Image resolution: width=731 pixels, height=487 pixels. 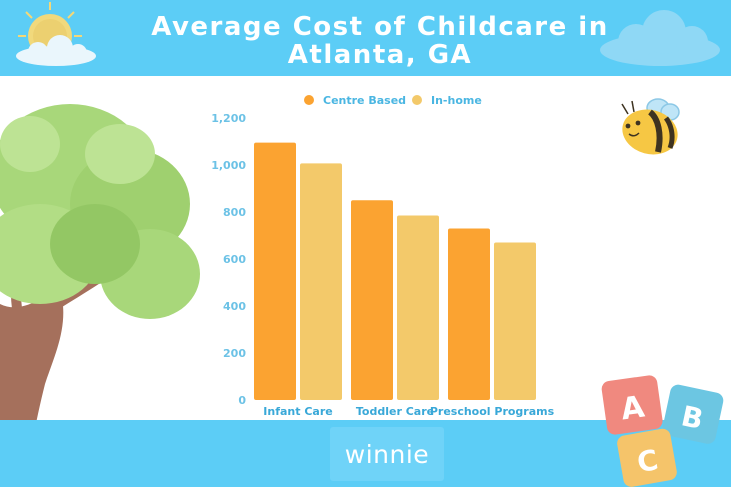 I want to click on y-tick-label: 1,000, so click(x=228, y=165).